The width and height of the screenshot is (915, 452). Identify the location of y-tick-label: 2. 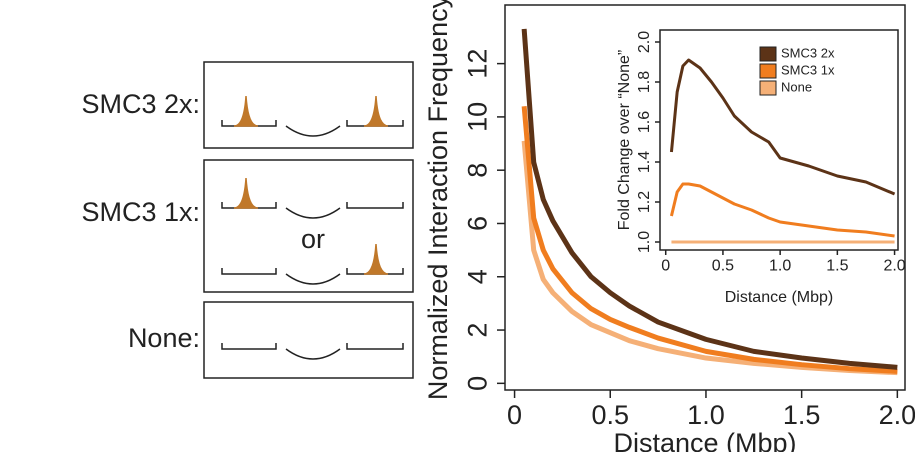
(478, 330).